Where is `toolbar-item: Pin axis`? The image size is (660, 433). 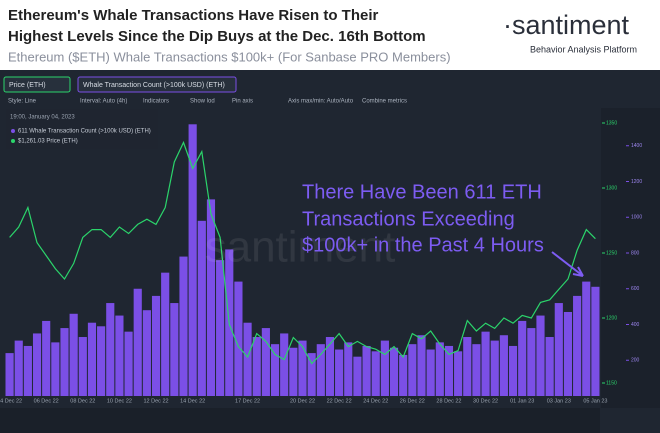 toolbar-item: Pin axis is located at coordinates (242, 102).